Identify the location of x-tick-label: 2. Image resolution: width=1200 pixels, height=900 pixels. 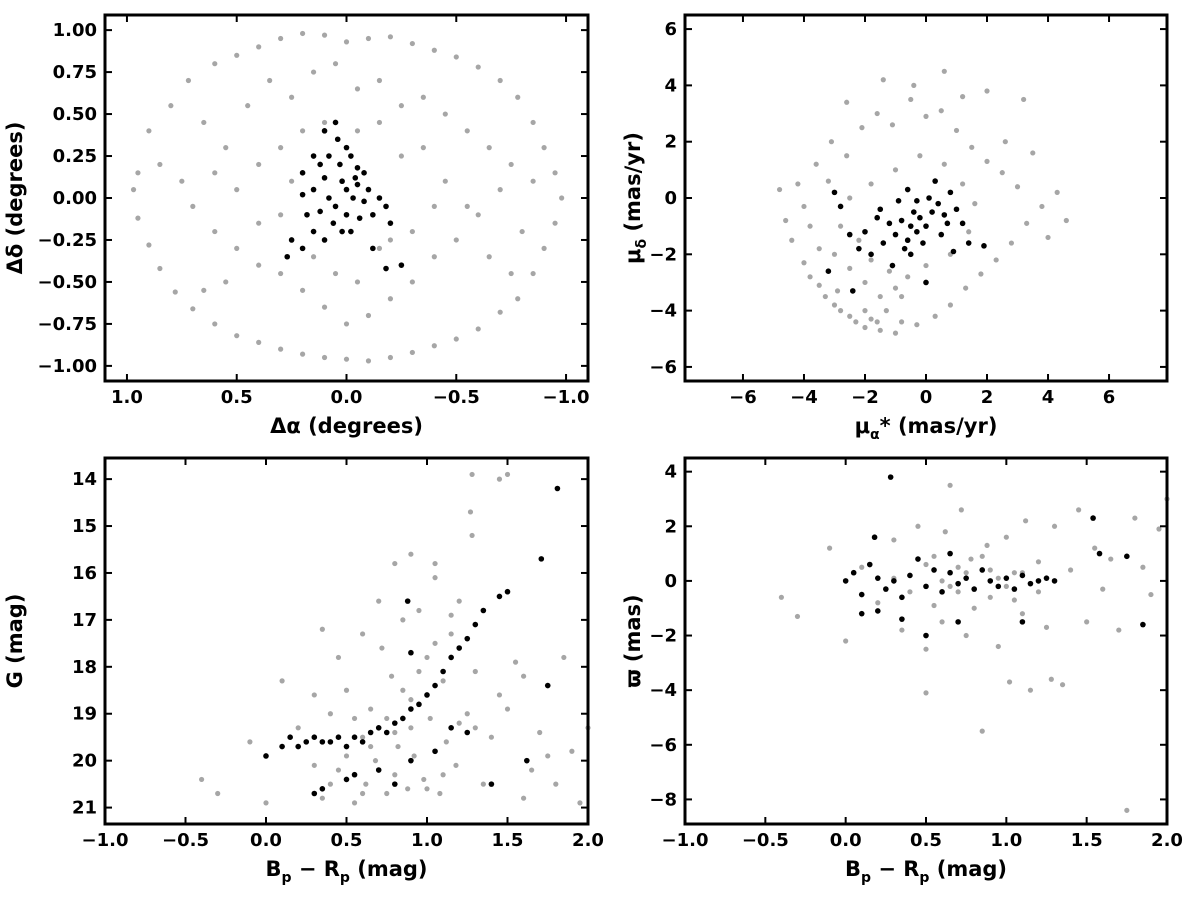
(987, 397).